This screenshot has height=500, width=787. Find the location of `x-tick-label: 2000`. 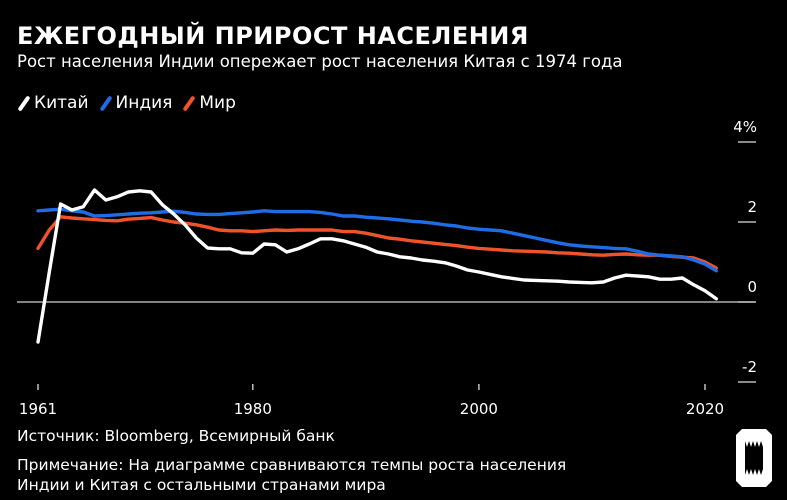

x-tick-label: 2000 is located at coordinates (479, 409).